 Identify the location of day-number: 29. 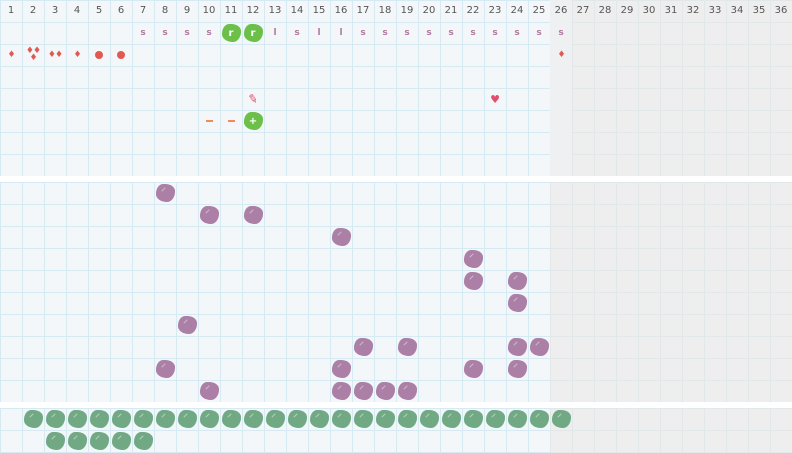
(627, 10).